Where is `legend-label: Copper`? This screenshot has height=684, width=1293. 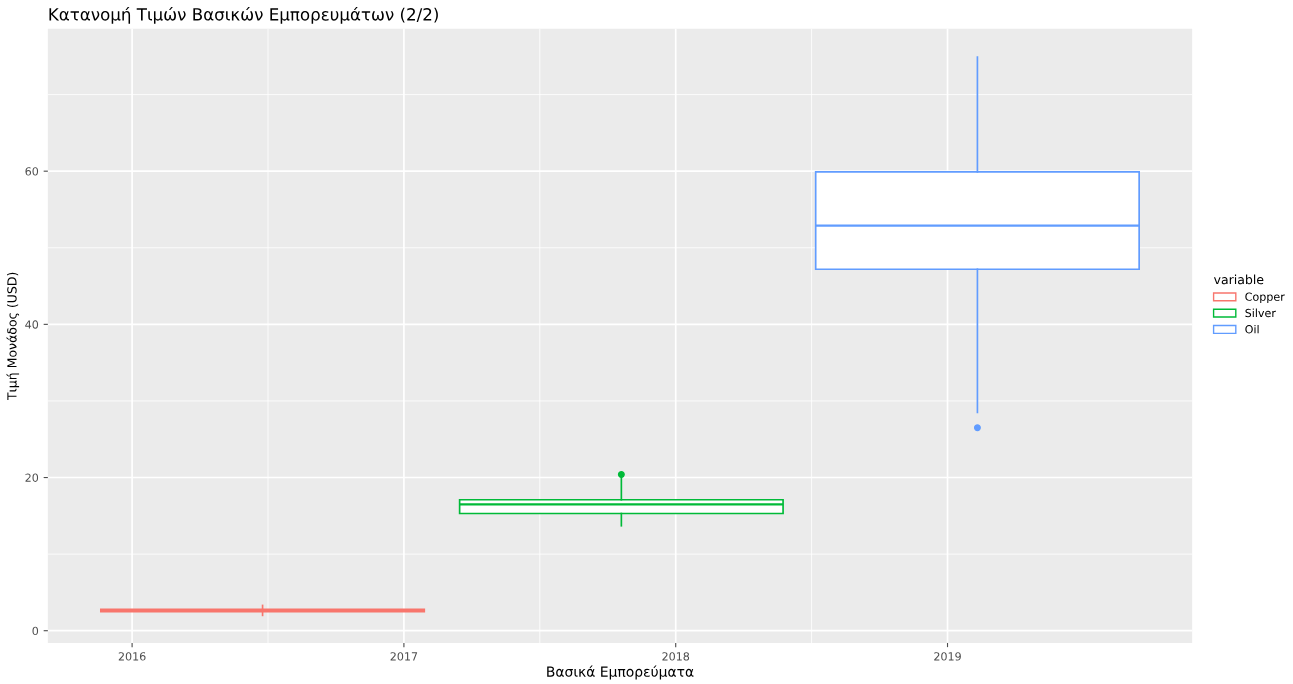
legend-label: Copper is located at coordinates (1265, 298).